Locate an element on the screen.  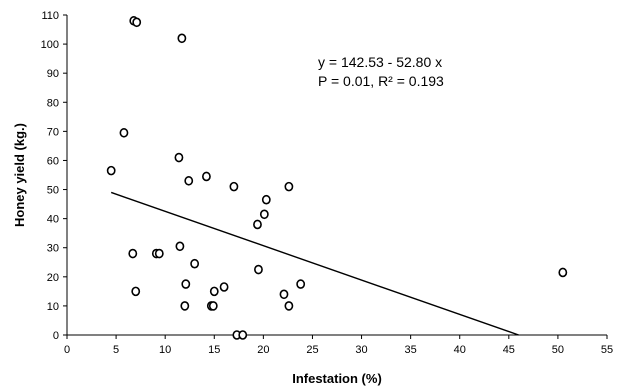
y-tick-label: 70 is located at coordinates (53, 132).